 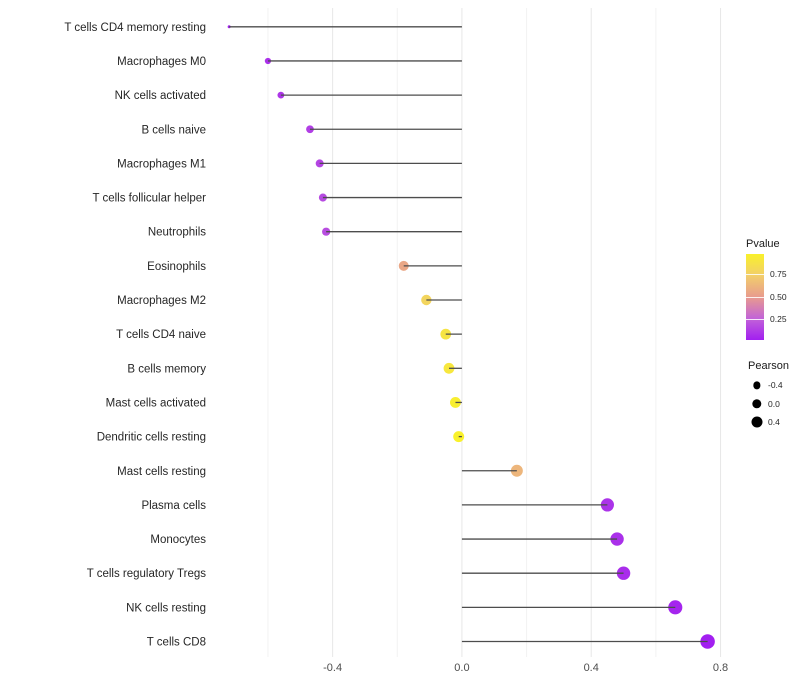 I want to click on x-tick-label: 0.8, so click(x=720, y=668).